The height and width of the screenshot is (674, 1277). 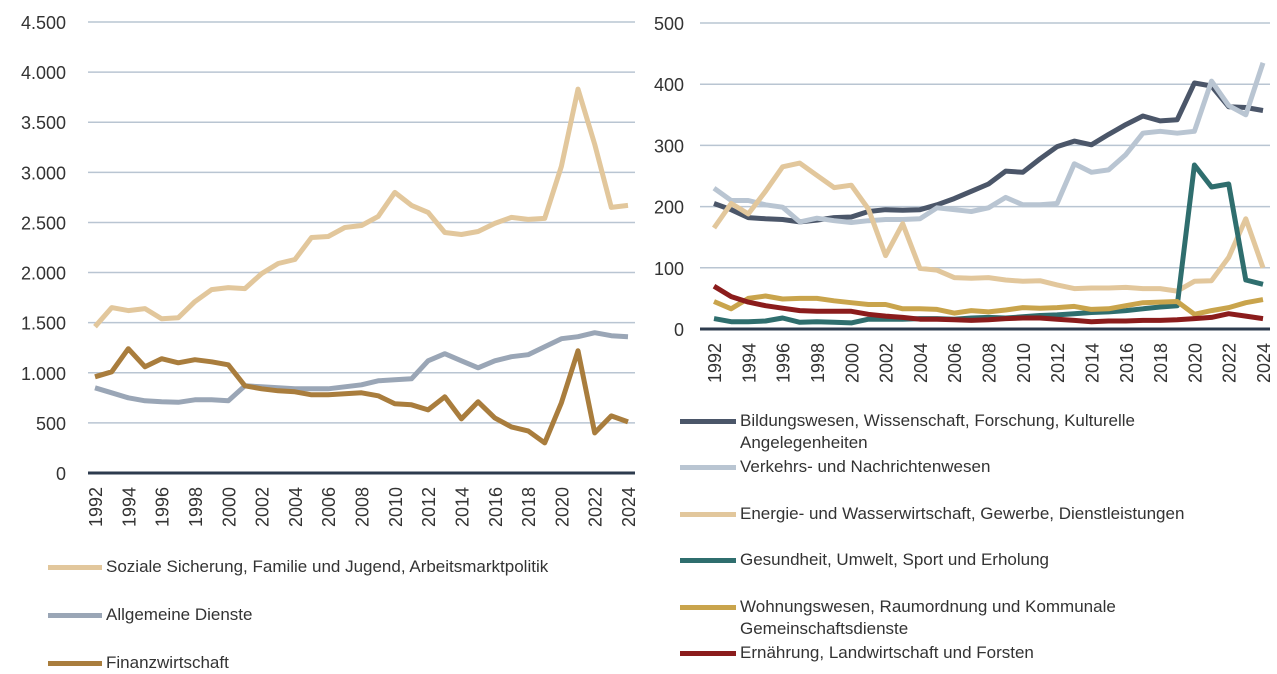 What do you see at coordinates (865, 466) in the screenshot?
I see `legend-label: Verkehrs- und Nachrichtenwesen` at bounding box center [865, 466].